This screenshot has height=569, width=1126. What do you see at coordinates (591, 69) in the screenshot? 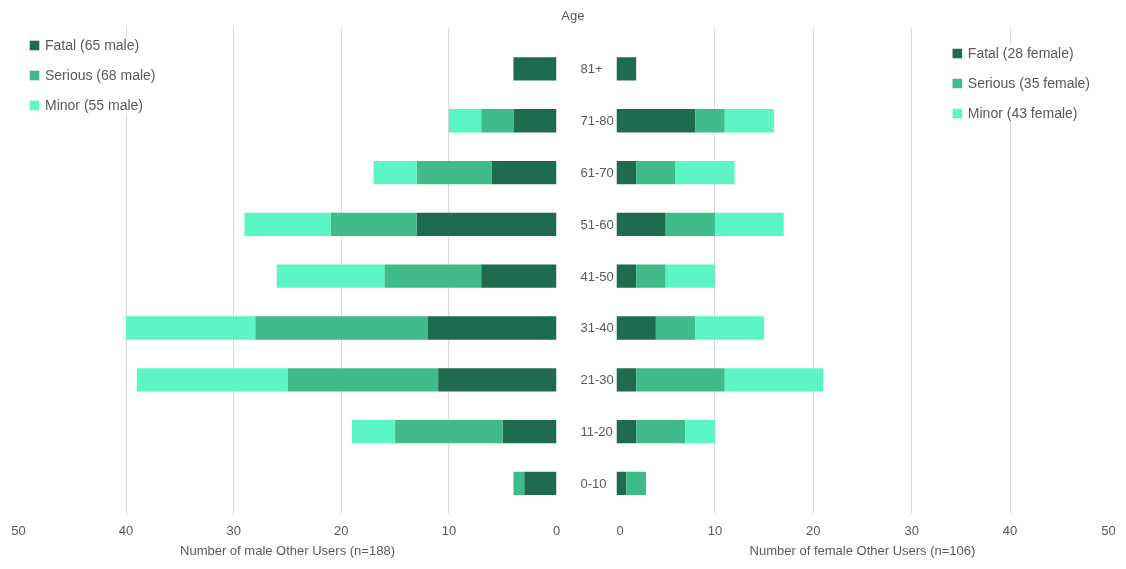
I see `y-tick-label: 81+` at bounding box center [591, 69].